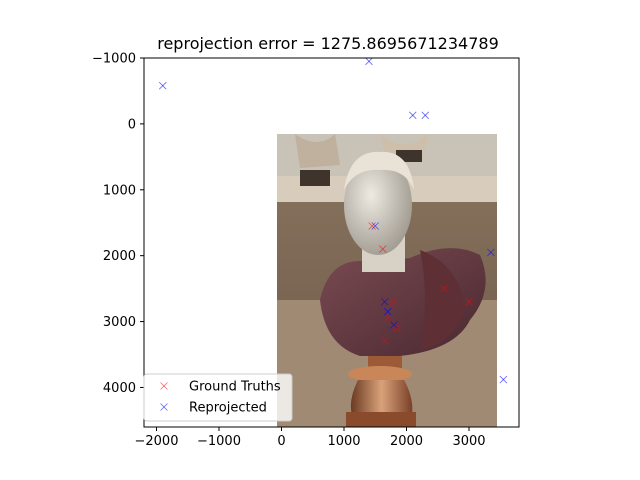  What do you see at coordinates (164, 407) in the screenshot?
I see `legend-reprojected-marker` at bounding box center [164, 407].